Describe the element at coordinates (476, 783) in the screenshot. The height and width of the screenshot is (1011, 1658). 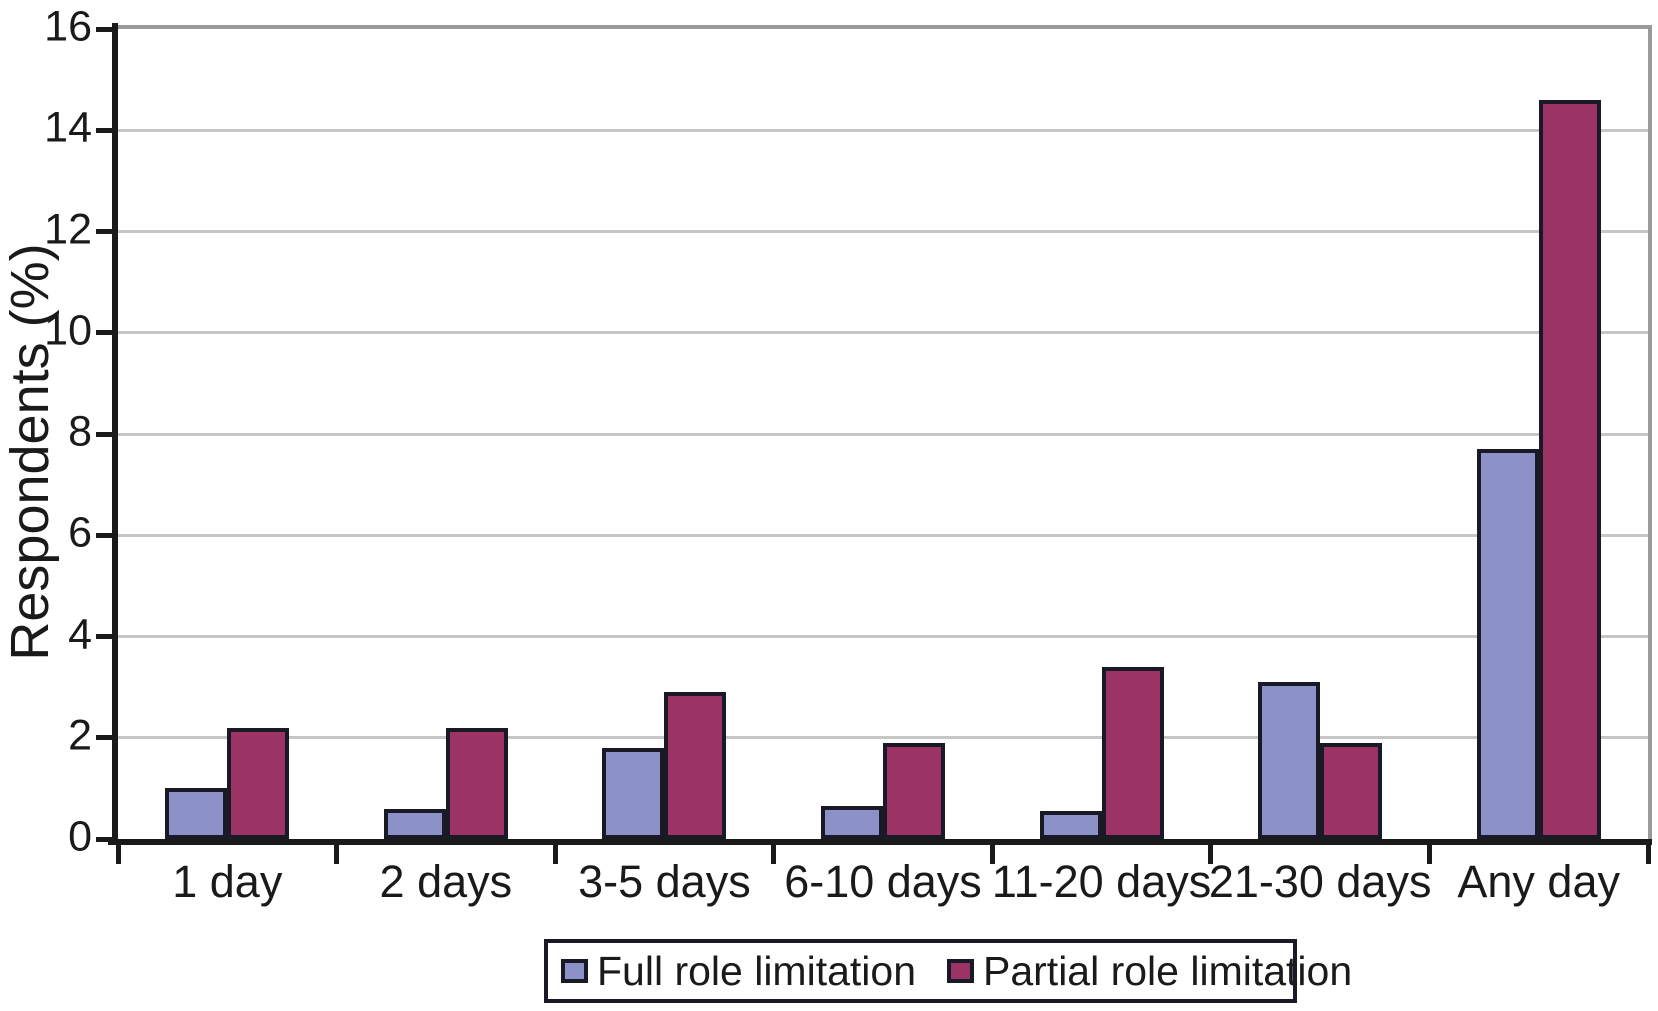
I see `bar-partial-2-days` at that location.